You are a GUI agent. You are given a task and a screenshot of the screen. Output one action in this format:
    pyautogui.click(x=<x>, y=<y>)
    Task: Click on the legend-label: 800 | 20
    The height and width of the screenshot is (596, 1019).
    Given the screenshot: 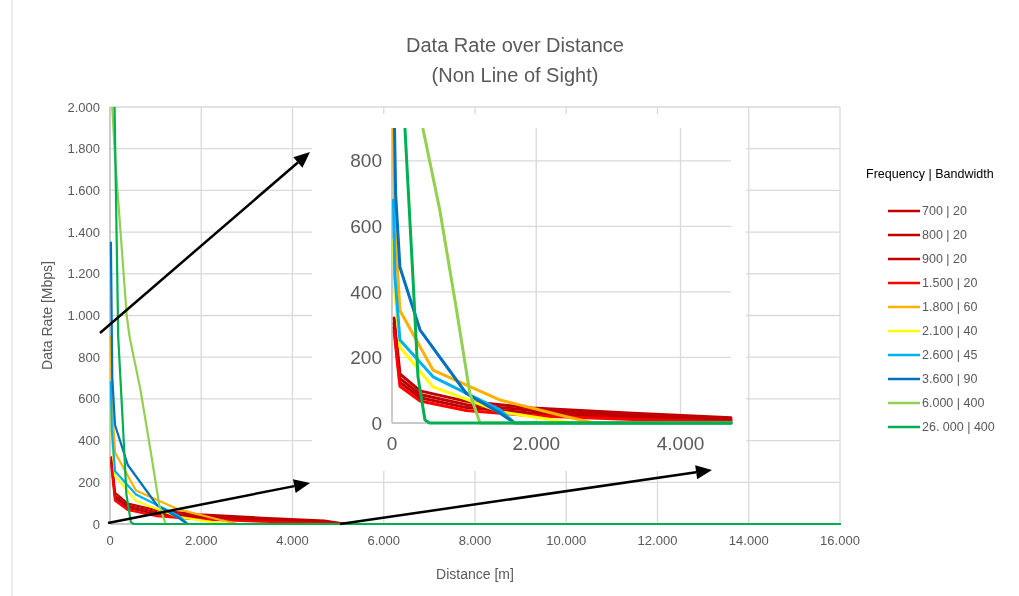 What is the action you would take?
    pyautogui.click(x=944, y=235)
    